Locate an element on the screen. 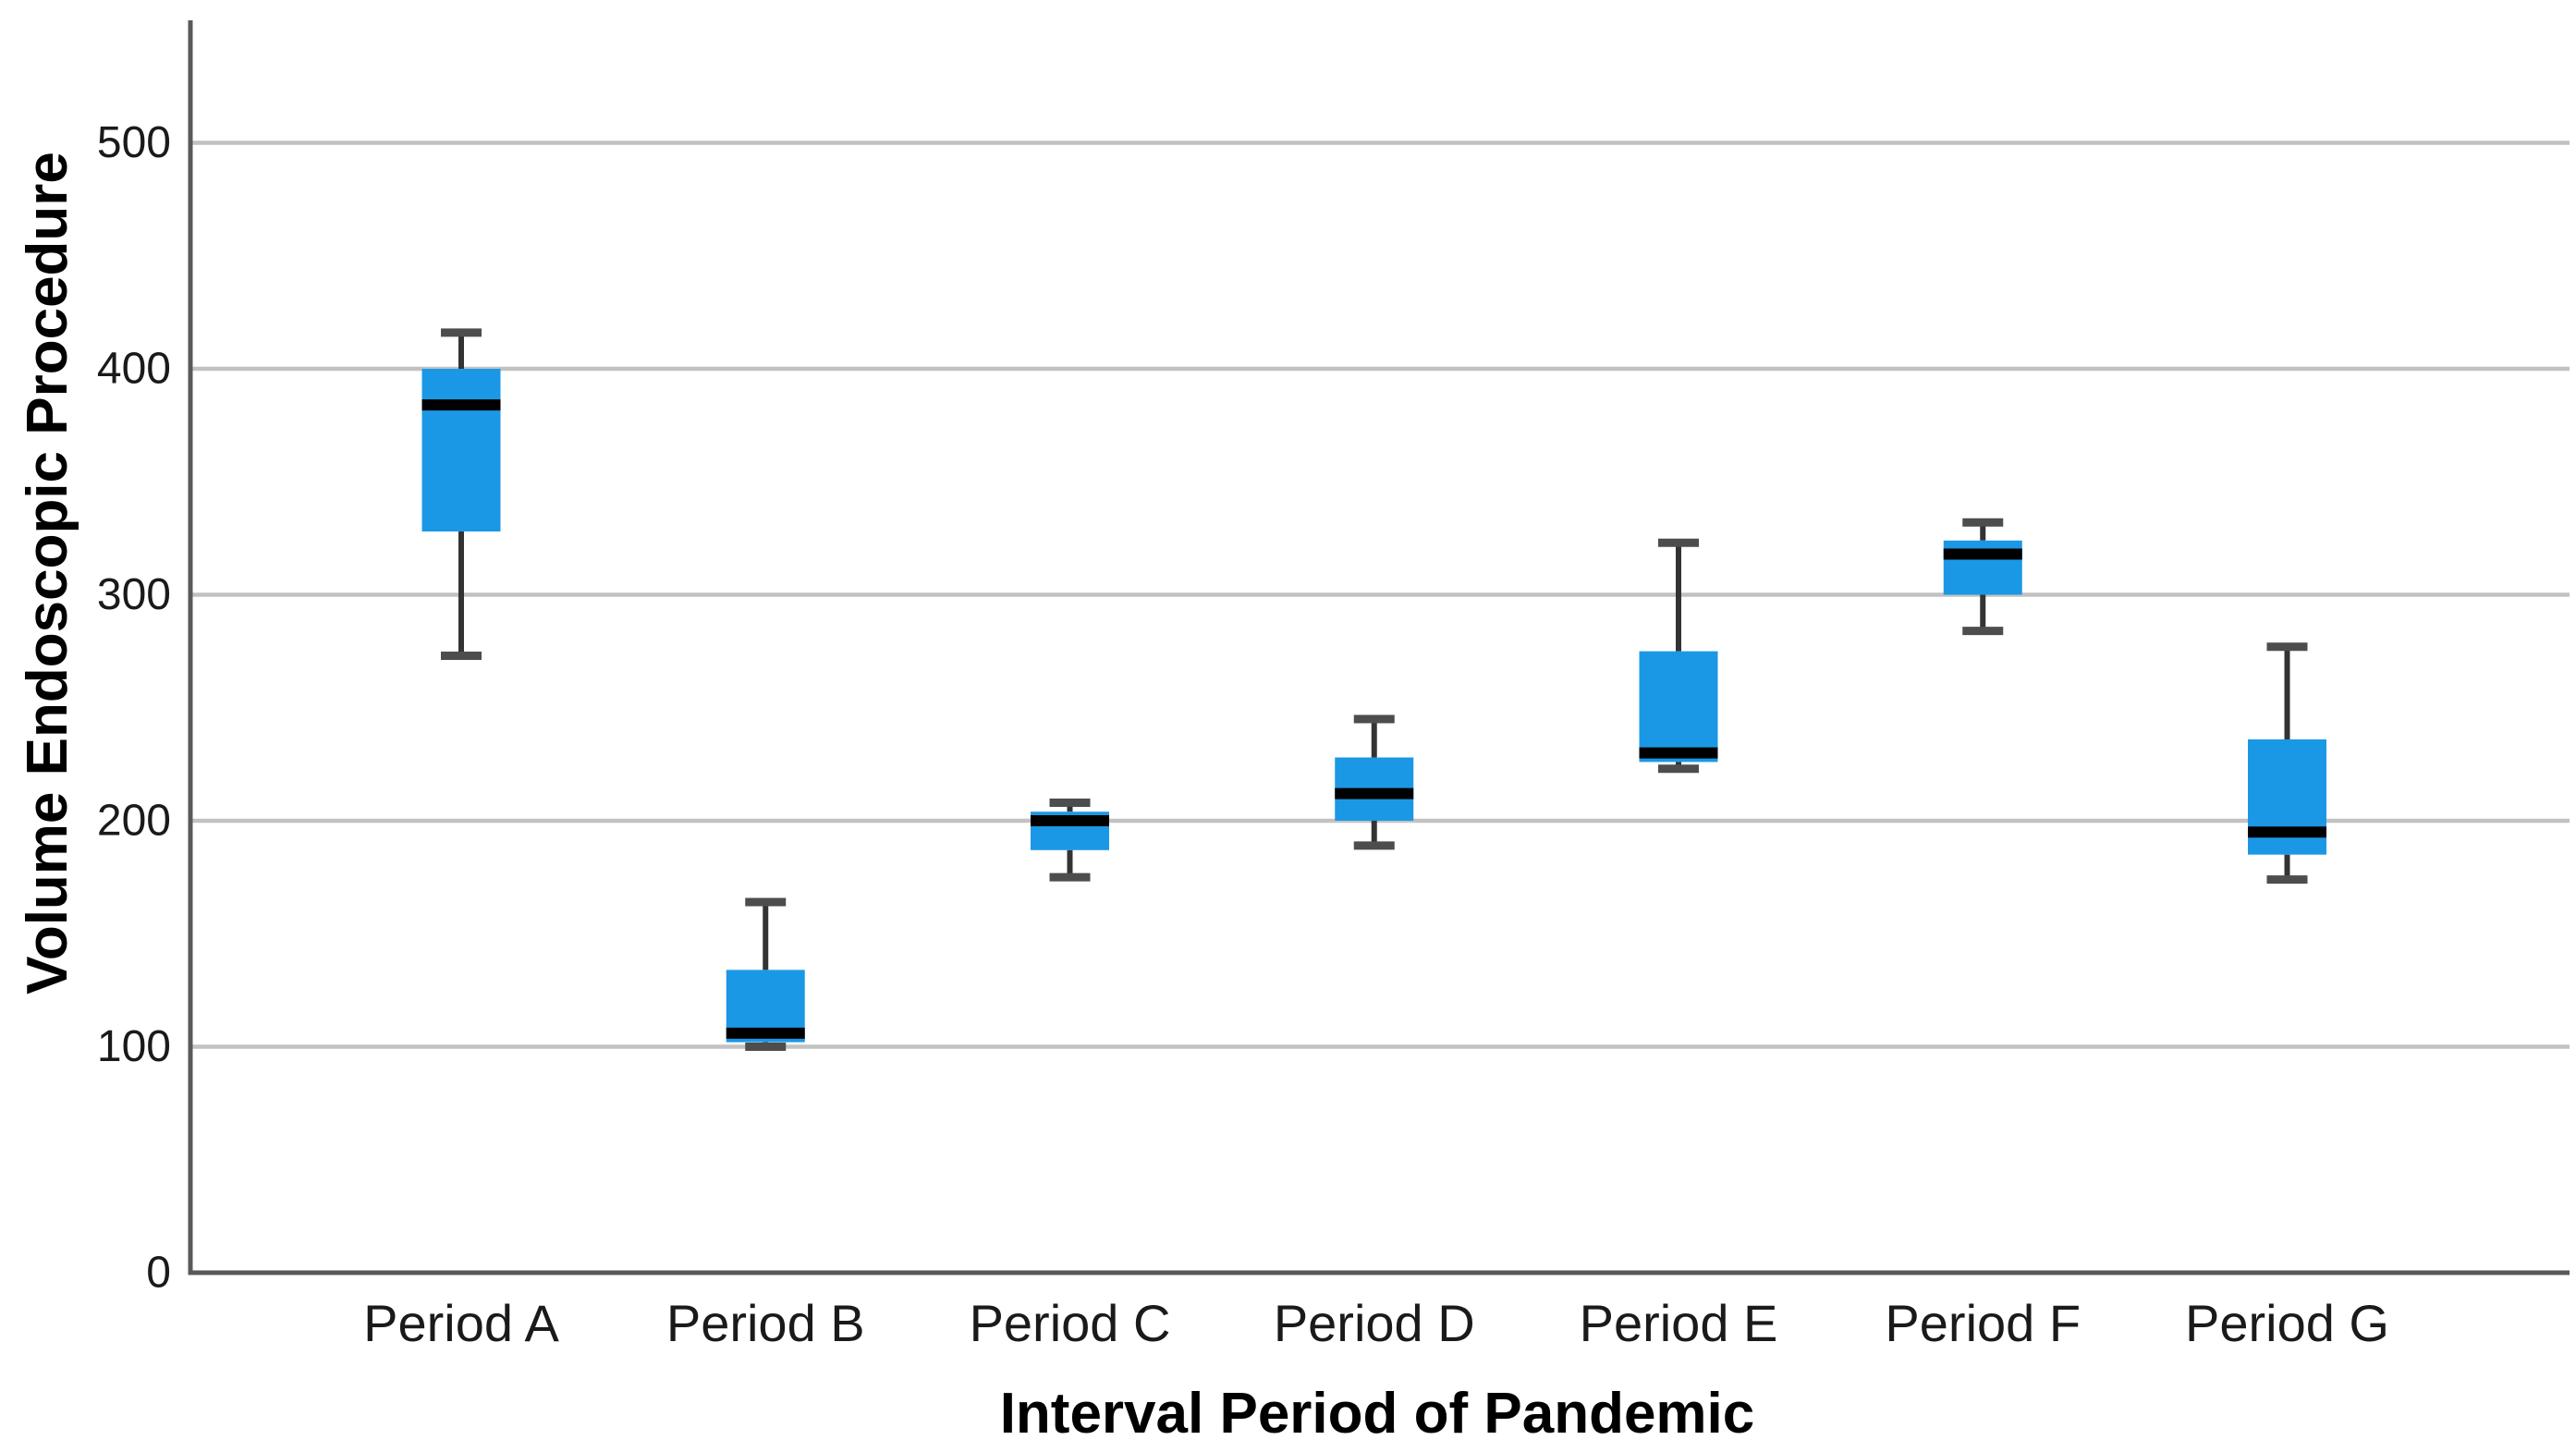 Image resolution: width=2576 pixels, height=1452 pixels. category-label-5: Period E is located at coordinates (1679, 1323).